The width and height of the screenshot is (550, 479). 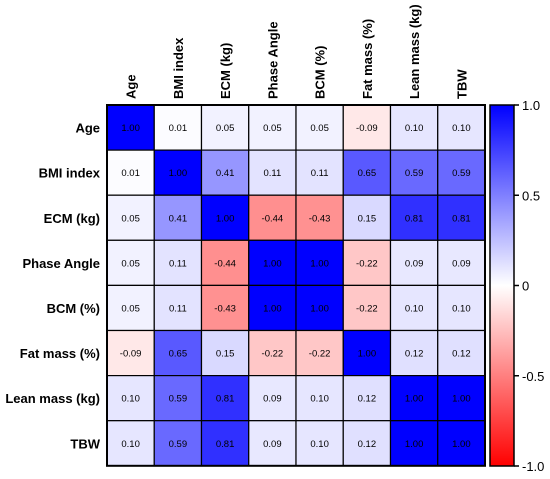 What do you see at coordinates (60, 353) in the screenshot?
I see `row-label: Fat mass (%)` at bounding box center [60, 353].